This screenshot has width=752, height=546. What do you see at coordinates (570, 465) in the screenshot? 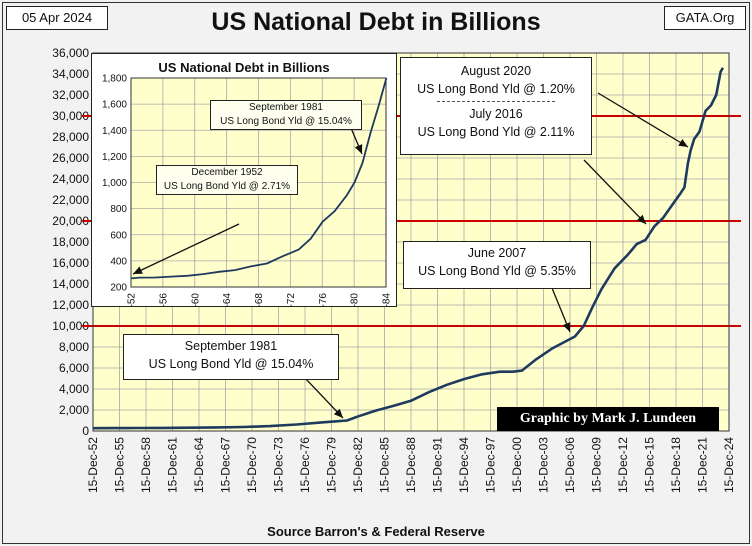
I see `x-tick-label: 15-Dec-06` at bounding box center [570, 465].